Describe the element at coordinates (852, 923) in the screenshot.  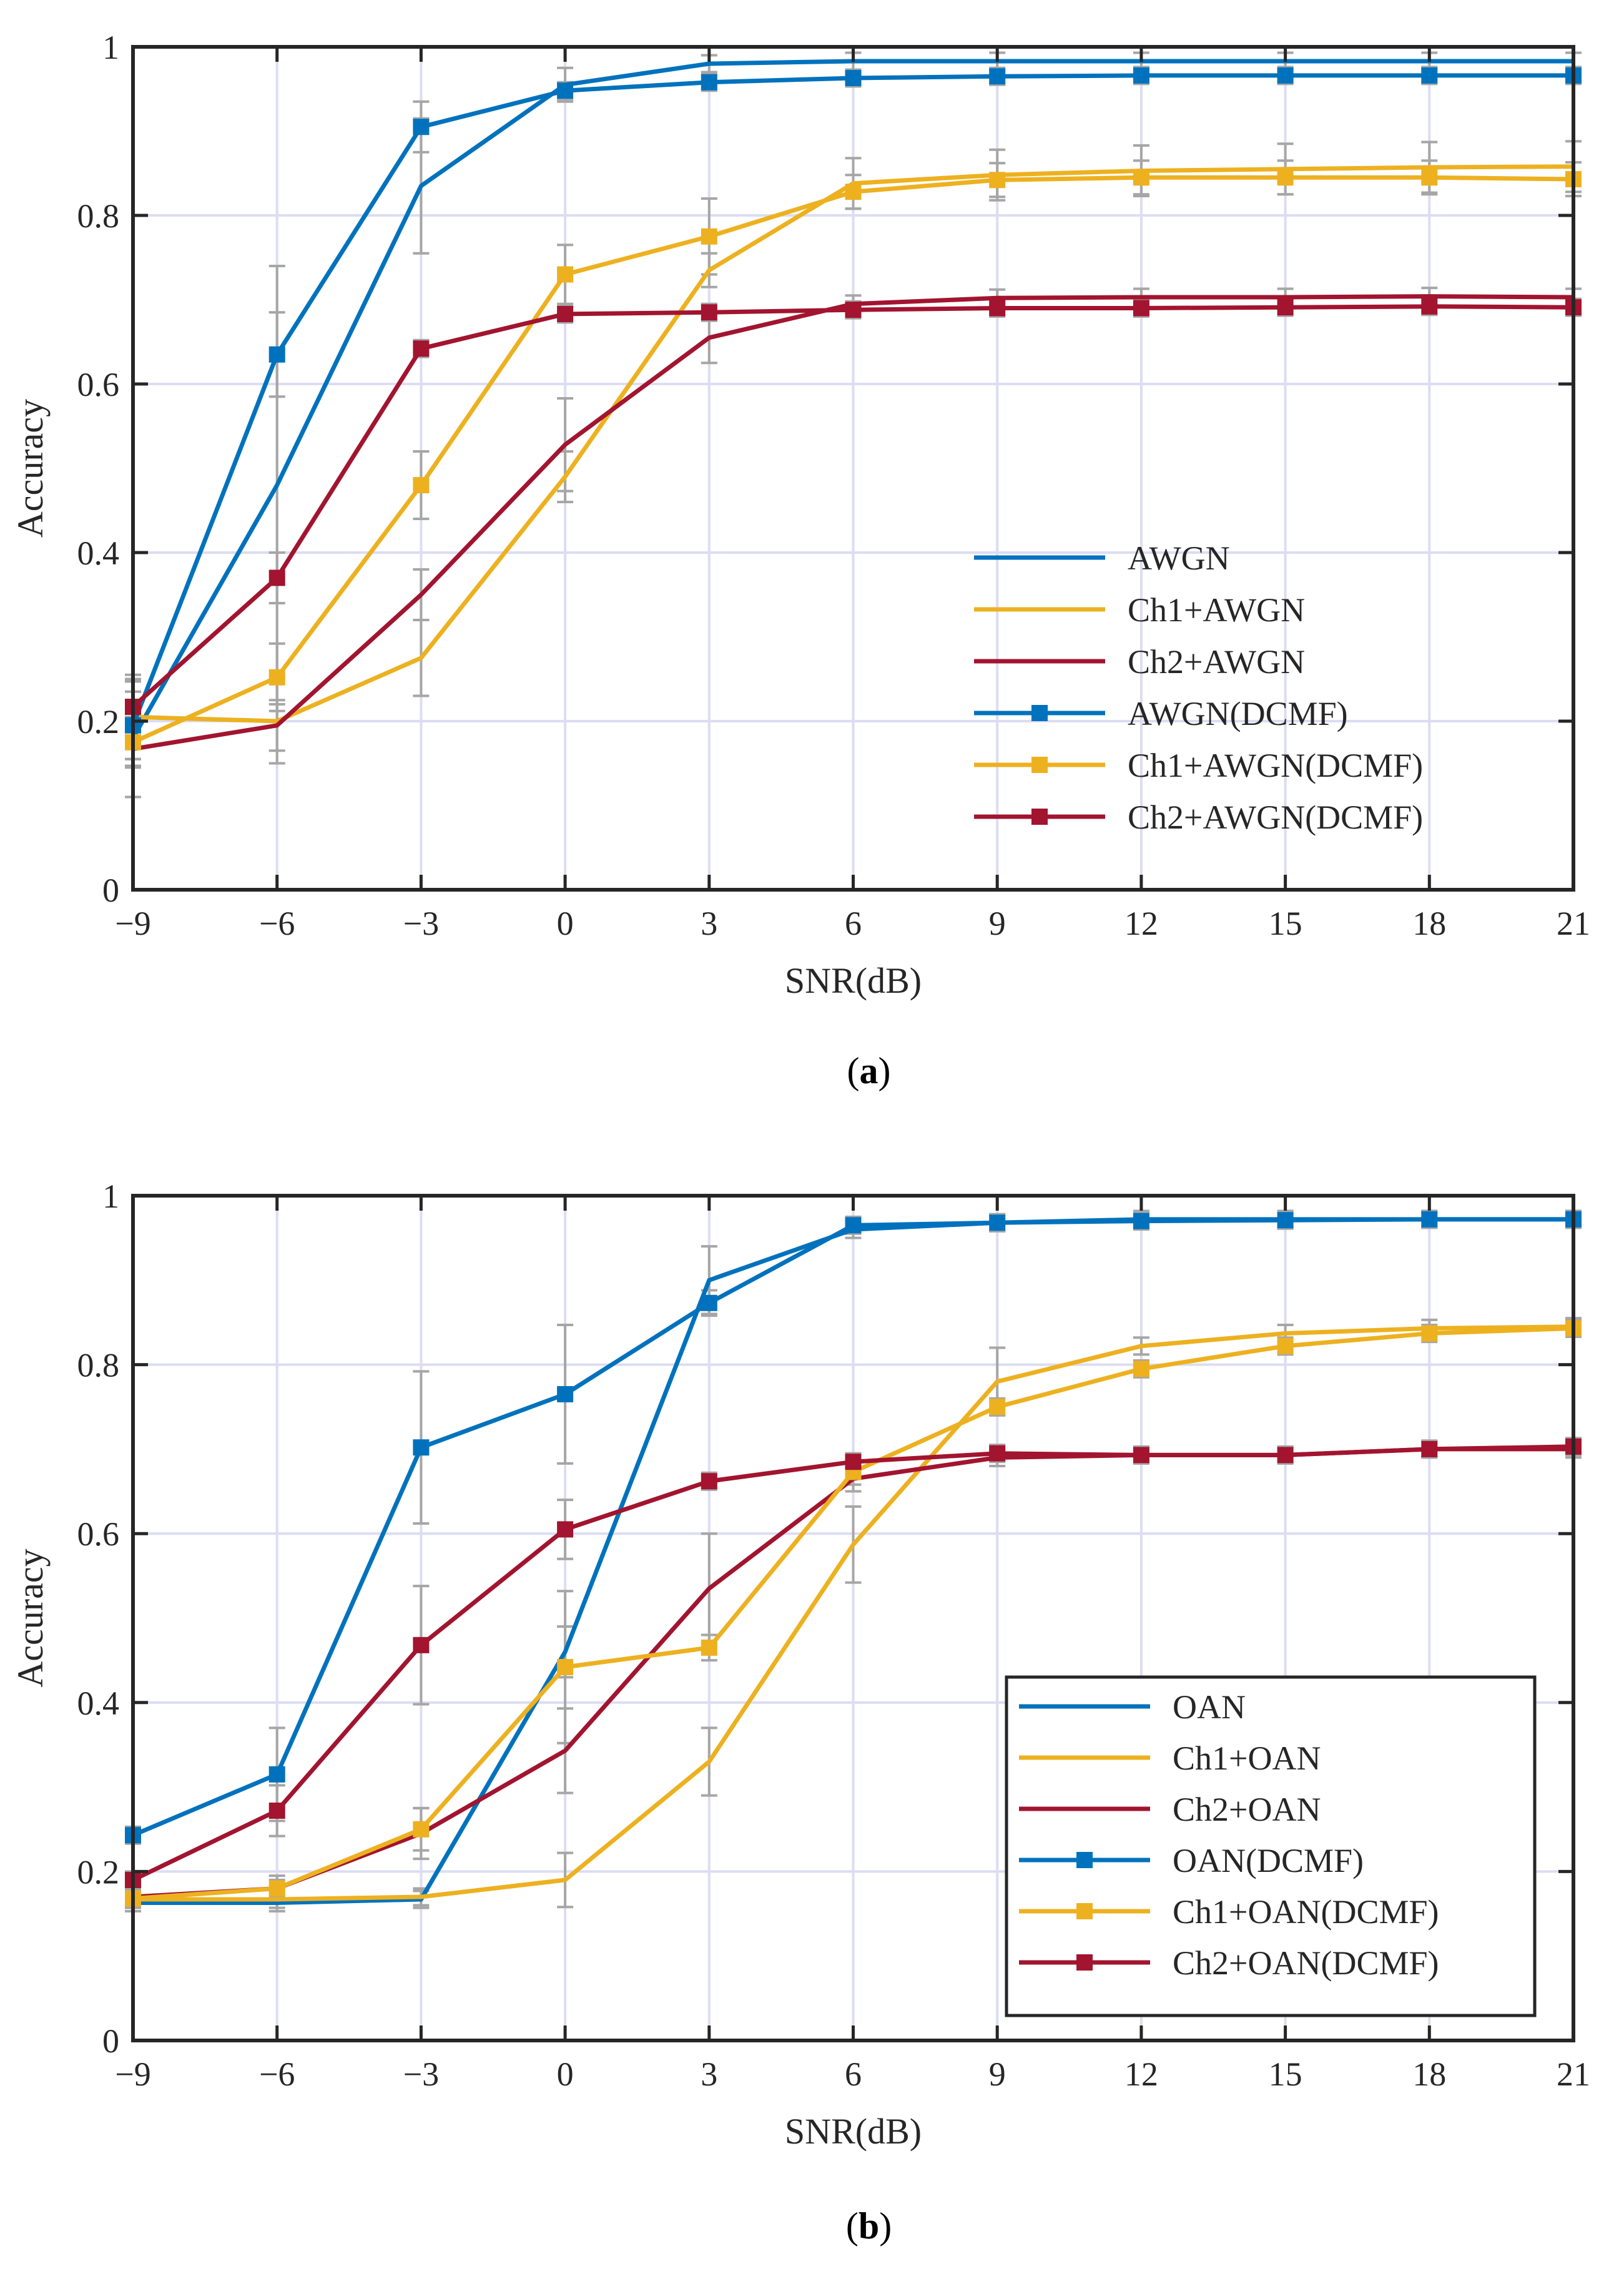
I see `x-tick-labels-a: −9 −6 −3 0 3 6 9 12 15 18 21` at that location.